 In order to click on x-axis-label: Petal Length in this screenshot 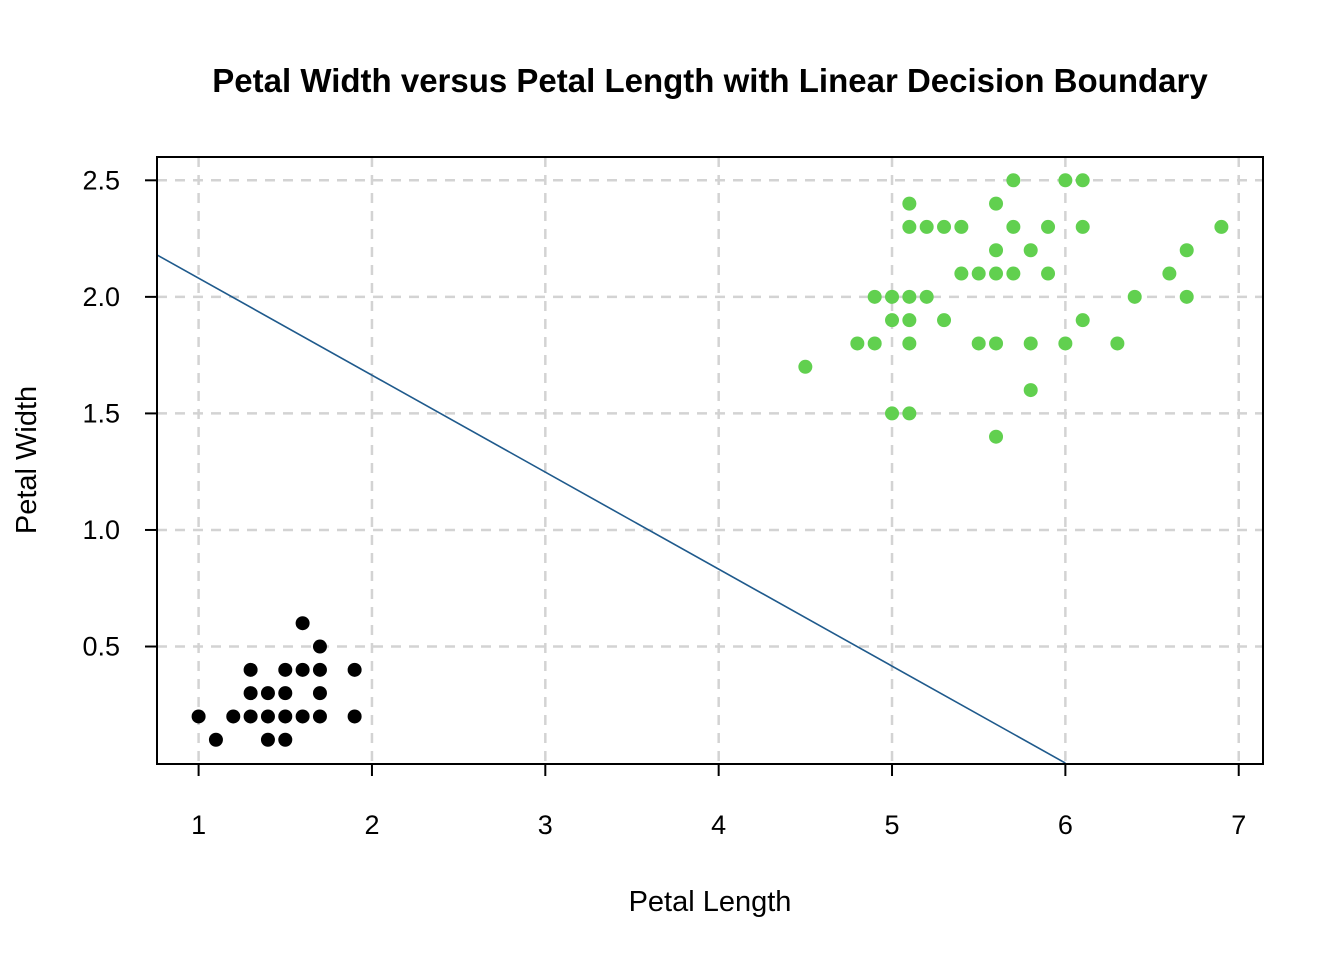, I will do `click(710, 902)`.